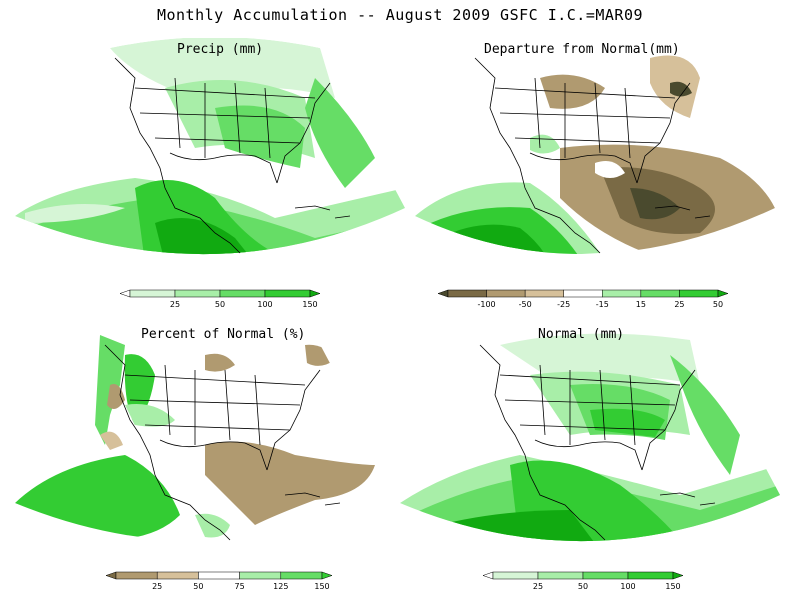 The width and height of the screenshot is (800, 600). Describe the element at coordinates (198, 586) in the screenshot. I see `percent-colorbar-tick-label: 50` at that location.